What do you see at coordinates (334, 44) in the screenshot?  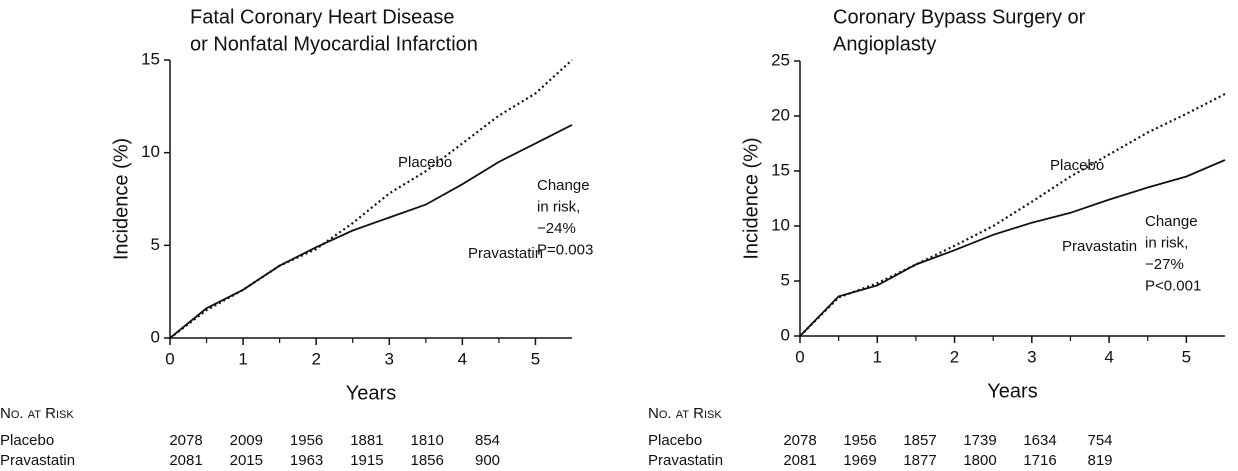 I see `chart-title: or Nonfatal Myocardial Infarction` at bounding box center [334, 44].